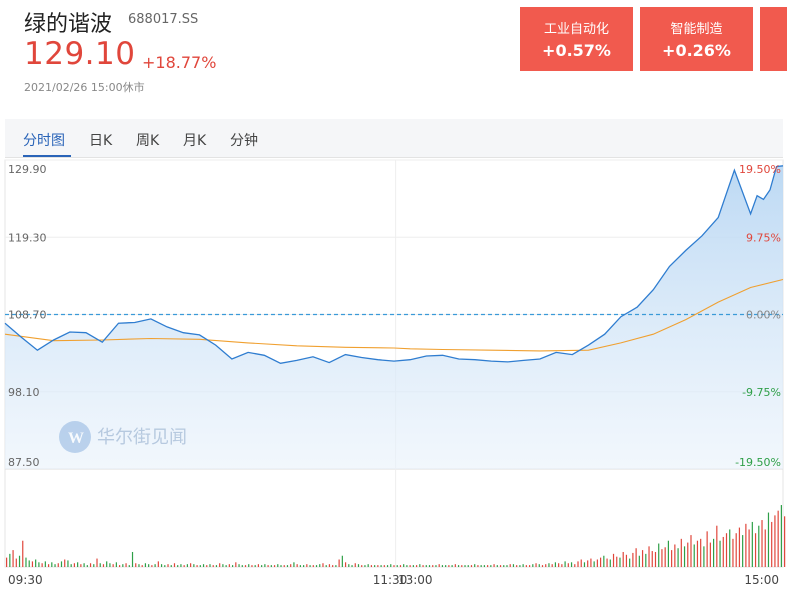 This screenshot has width=787, height=593. Describe the element at coordinates (758, 462) in the screenshot. I see `pct-tick-label: -19.50%` at that location.